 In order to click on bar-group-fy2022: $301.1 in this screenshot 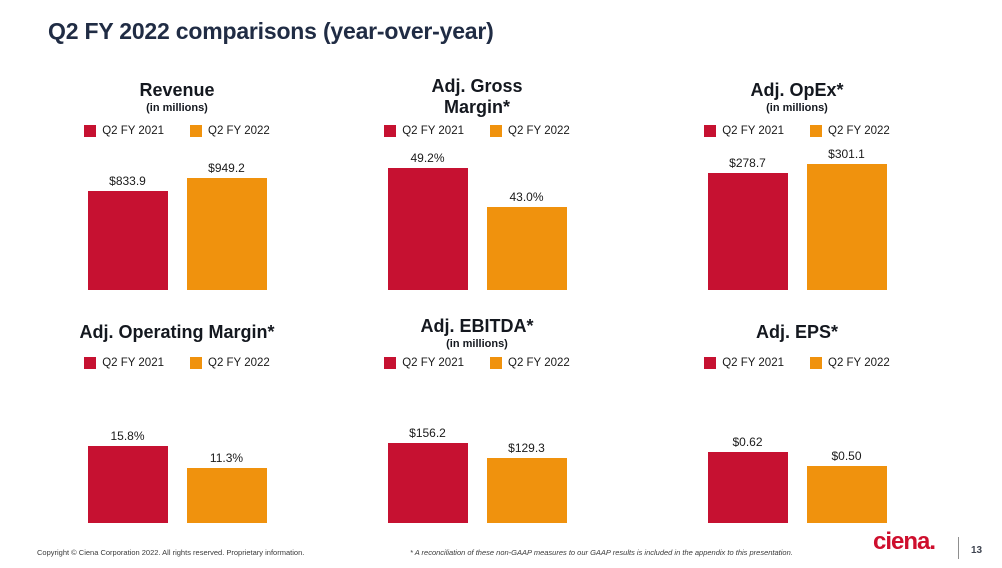, I will do `click(846, 218)`.